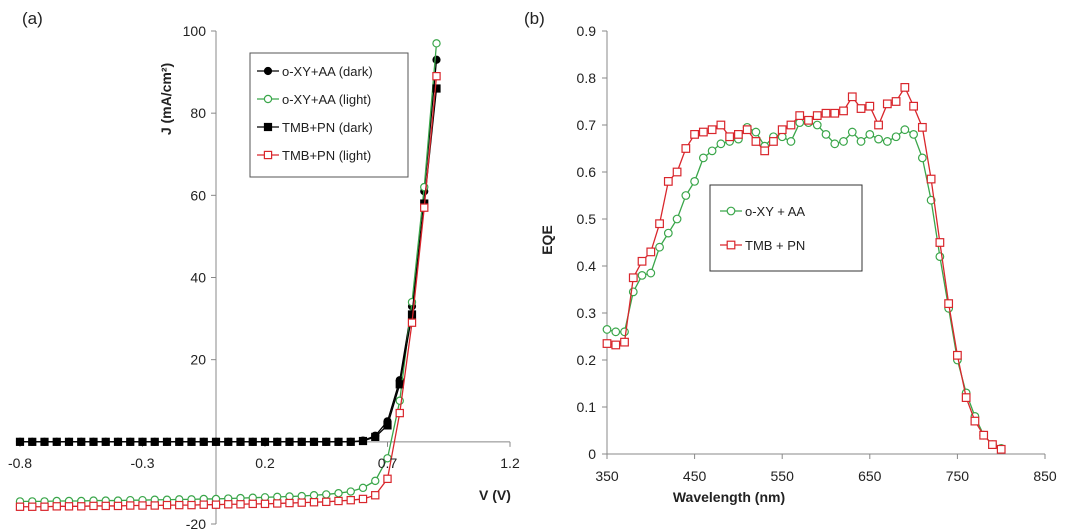  I want to click on chart-b-xlabel: Wavelength (nm), so click(729, 497).